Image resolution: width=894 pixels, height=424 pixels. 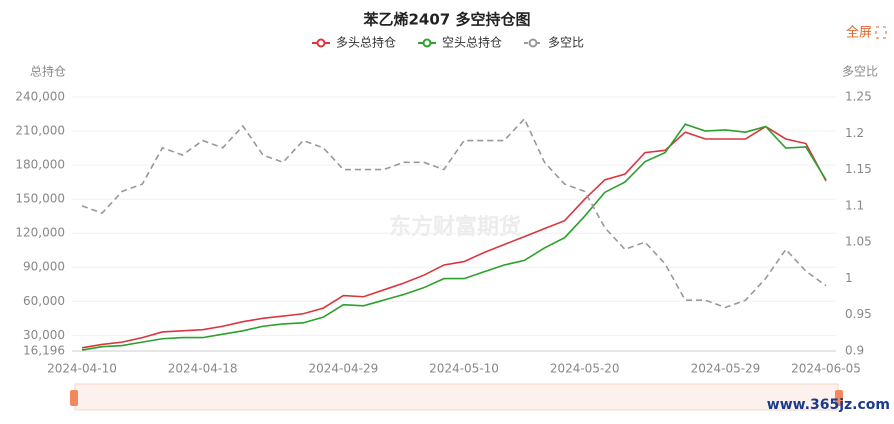 What do you see at coordinates (464, 369) in the screenshot?
I see `x-tick-label: 2024-05-10` at bounding box center [464, 369].